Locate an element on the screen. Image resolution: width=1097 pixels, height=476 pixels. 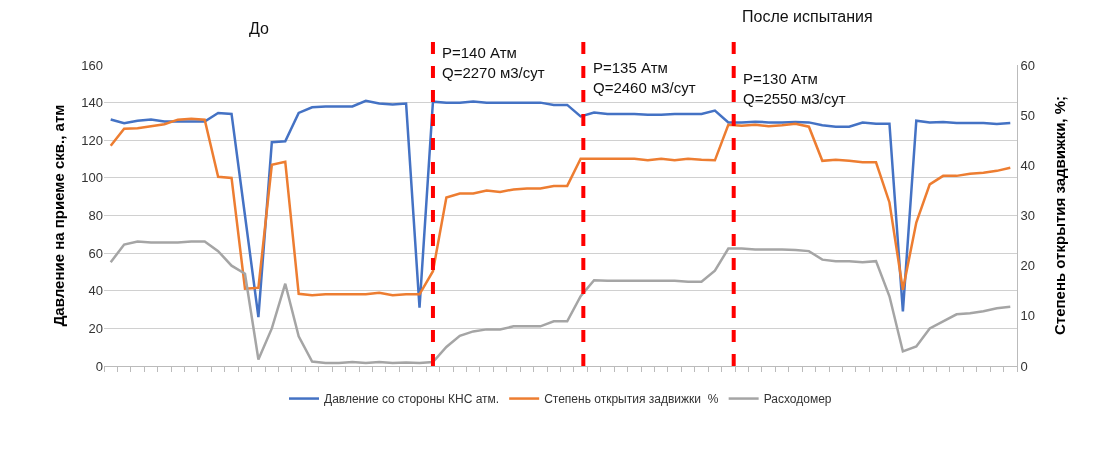
text: После испытания is located at coordinates (807, 16).